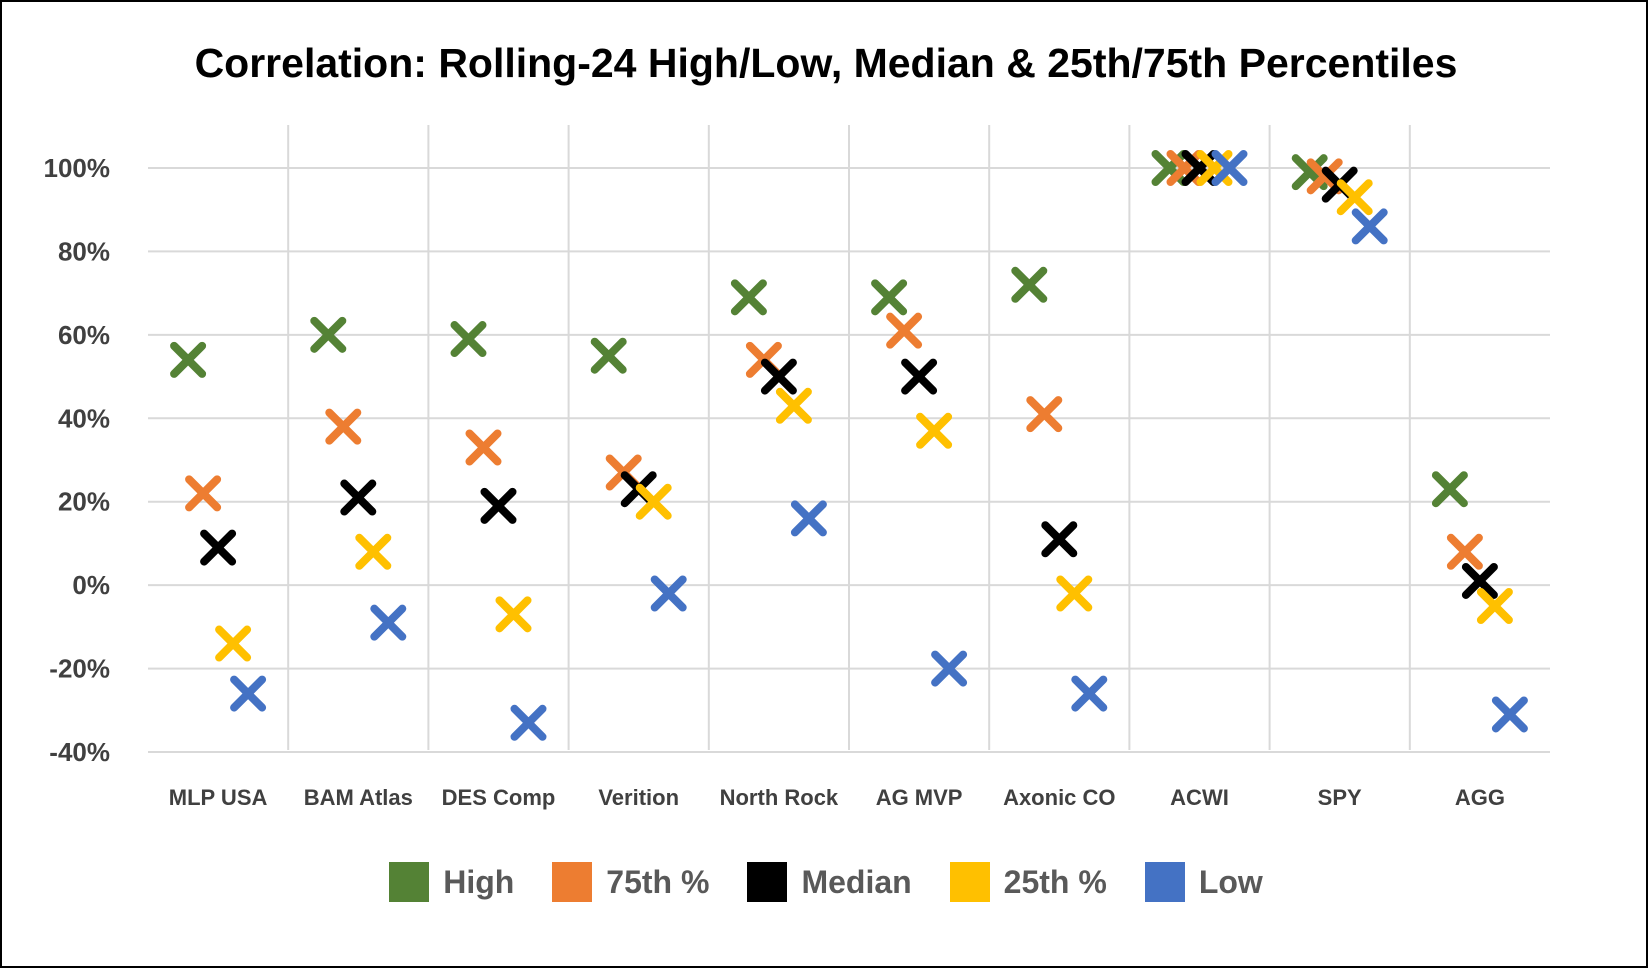 This screenshot has height=976, width=1650. What do you see at coordinates (79, 752) in the screenshot?
I see `y-tick-label: -40%` at bounding box center [79, 752].